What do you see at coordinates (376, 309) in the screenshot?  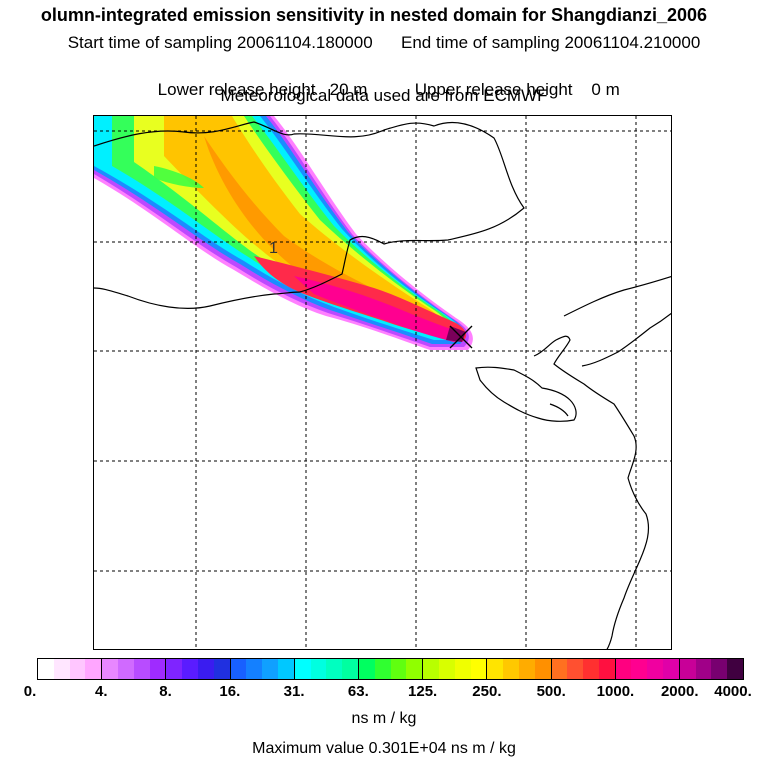 I see `plume-magenta-core` at bounding box center [376, 309].